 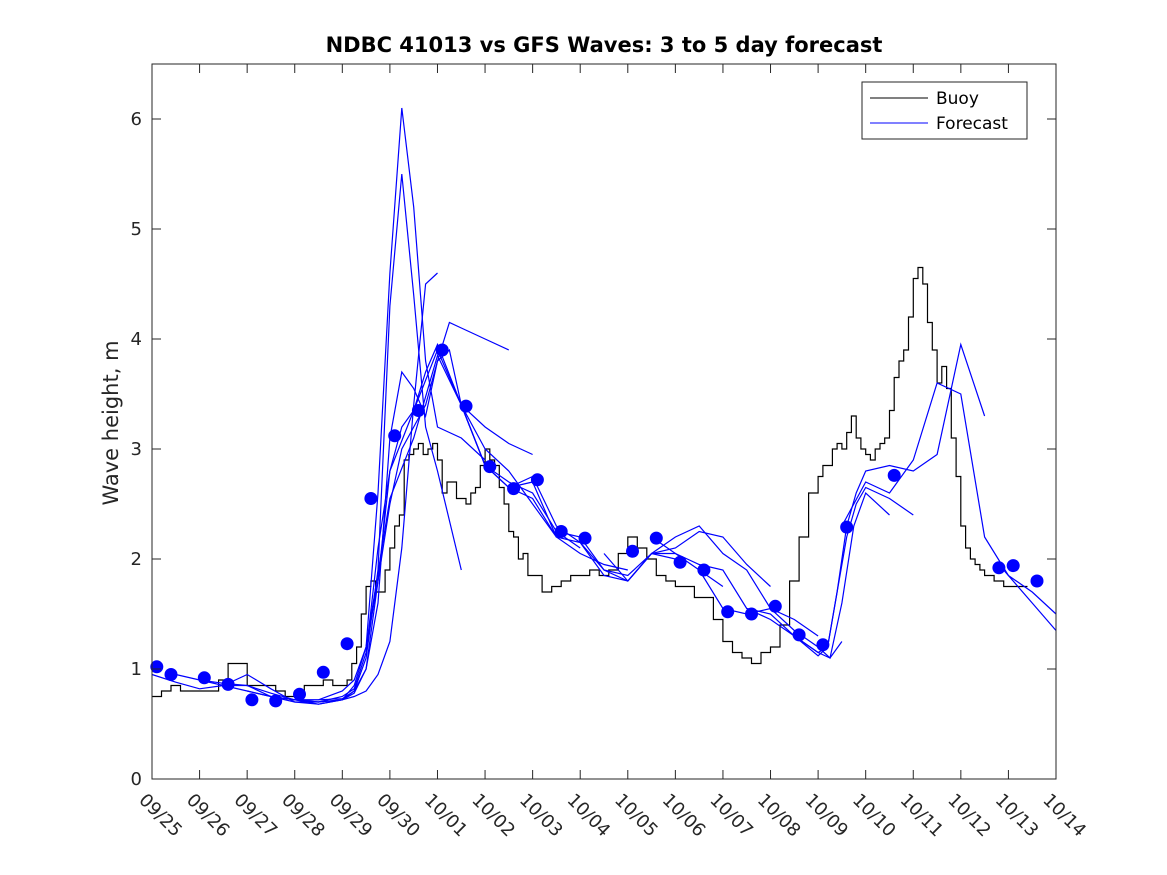 I want to click on y-axis-label: Wave height, m, so click(x=111, y=422).